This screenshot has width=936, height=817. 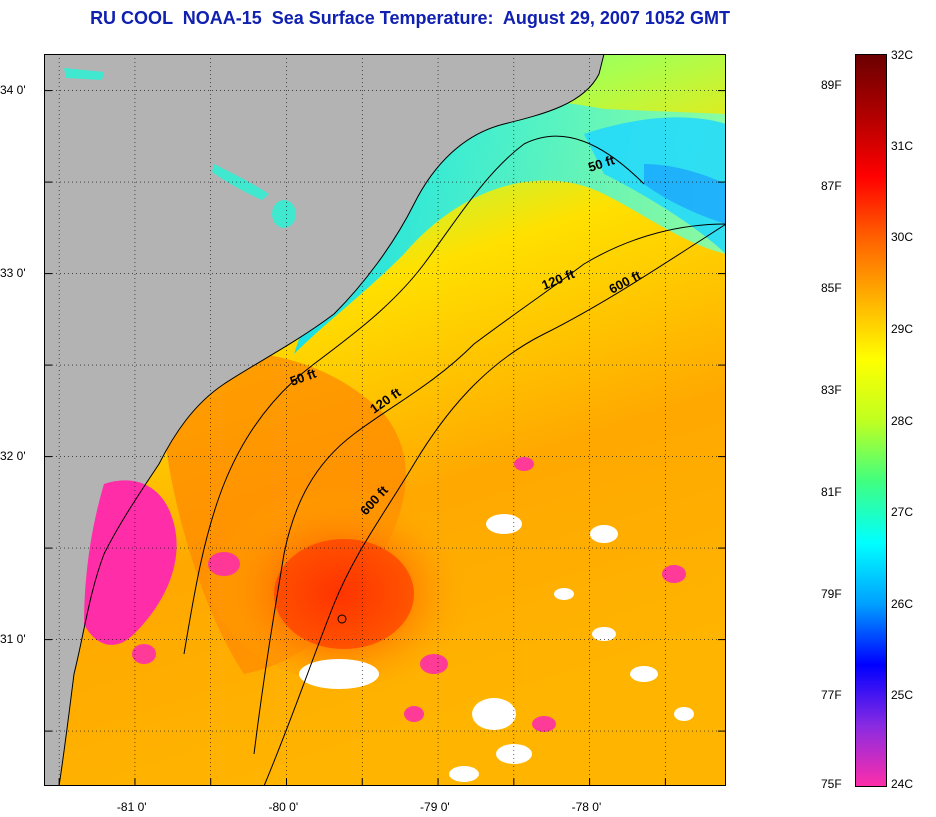 What do you see at coordinates (831, 784) in the screenshot?
I see `fahrenheit-label: 75F` at bounding box center [831, 784].